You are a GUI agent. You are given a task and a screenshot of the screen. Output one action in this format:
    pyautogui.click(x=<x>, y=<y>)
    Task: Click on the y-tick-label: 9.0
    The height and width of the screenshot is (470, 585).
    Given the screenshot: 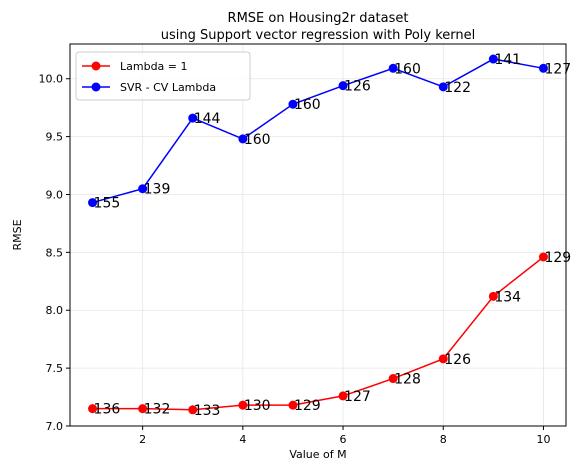 What is the action you would take?
    pyautogui.click(x=55, y=194)
    